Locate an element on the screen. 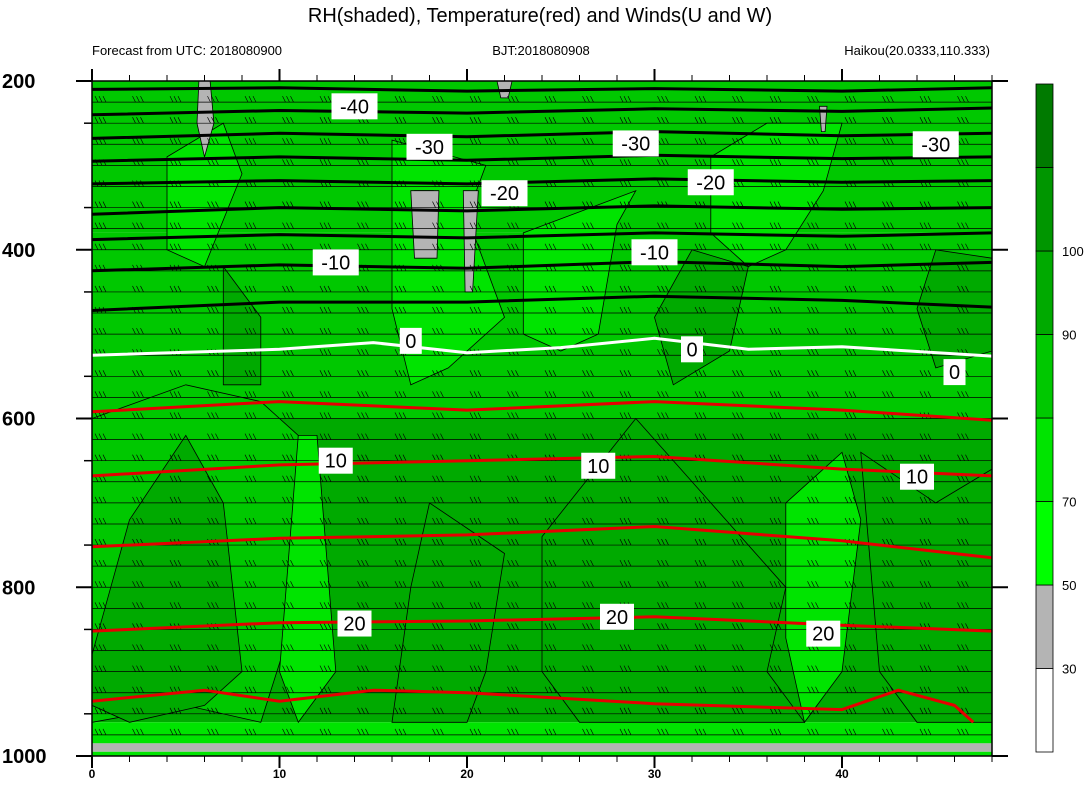  colorbar-tick-label: 30 is located at coordinates (1069, 669).